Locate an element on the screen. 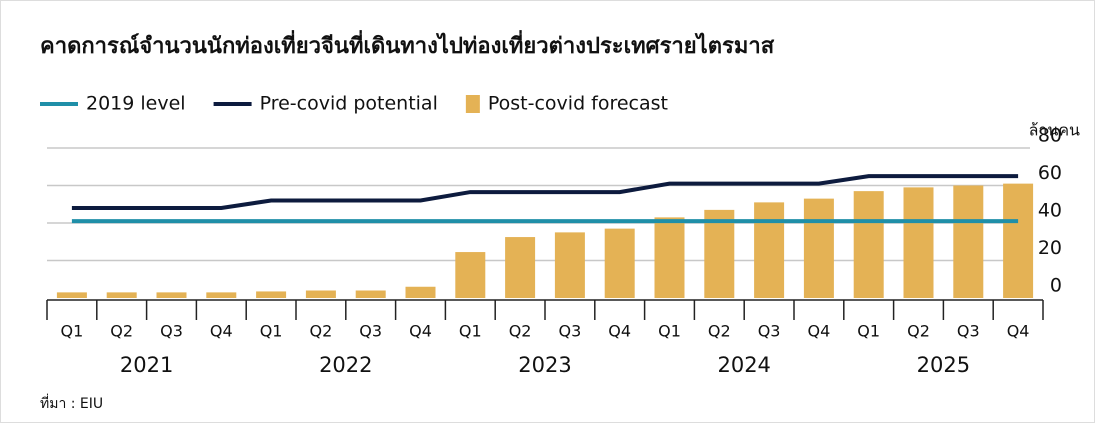  y-tick-label: 40 is located at coordinates (1050, 211).